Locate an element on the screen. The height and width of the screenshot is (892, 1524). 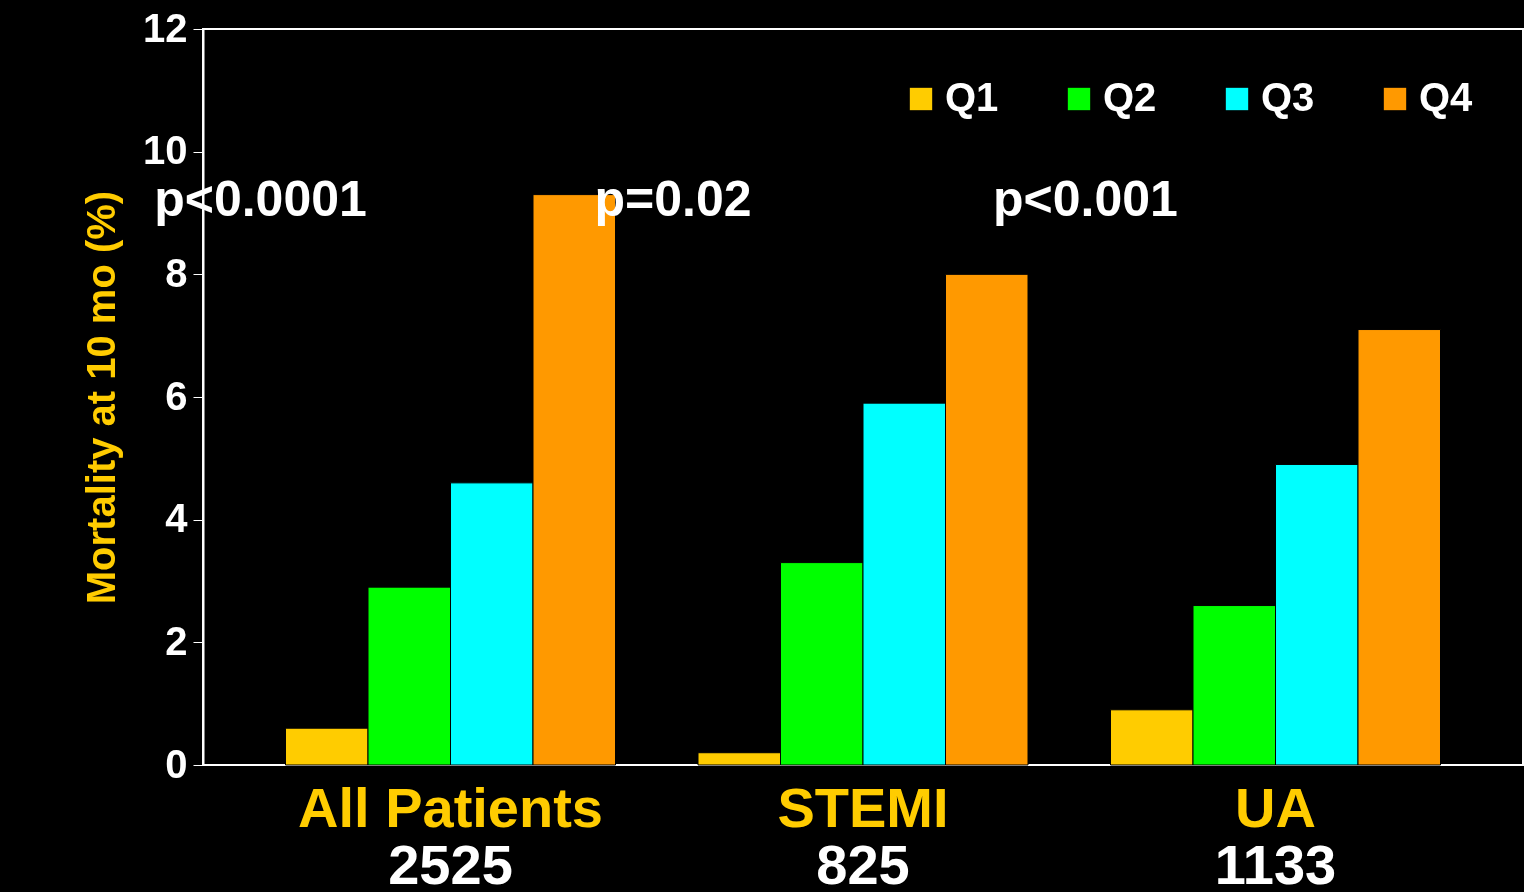
legend-label: Q3 is located at coordinates (1288, 97).